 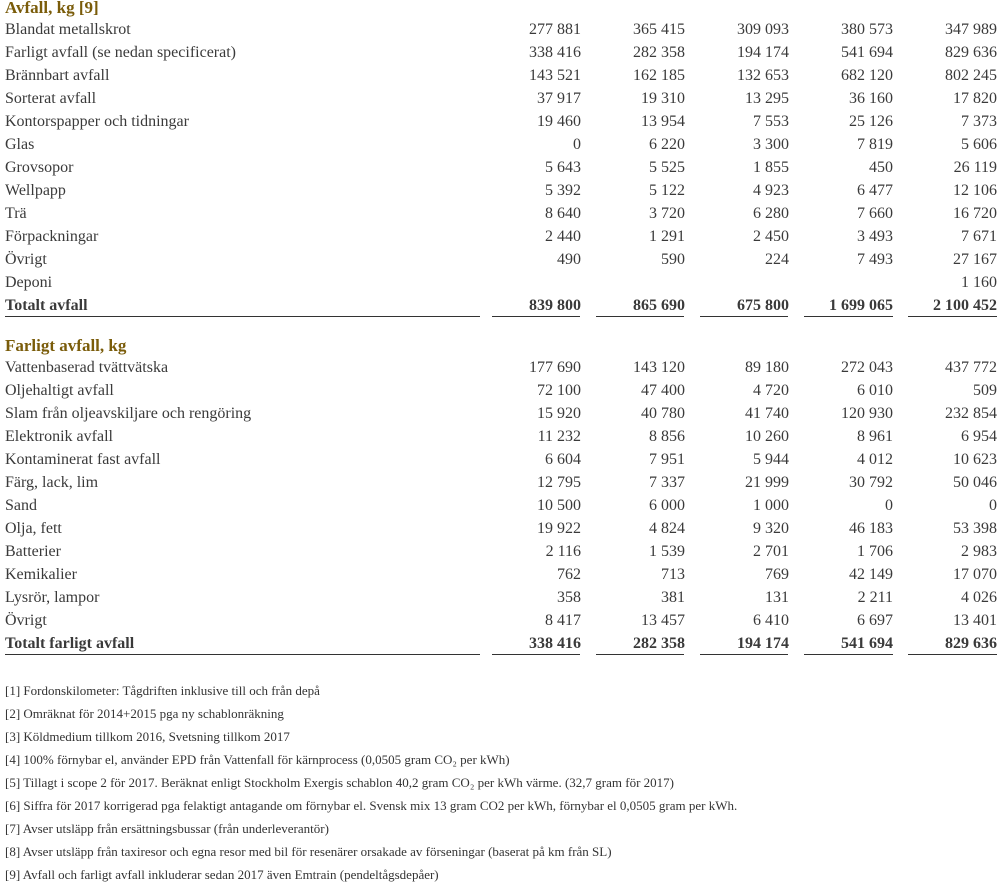 What do you see at coordinates (763, 643) in the screenshot?
I see `row-value: 194 174` at bounding box center [763, 643].